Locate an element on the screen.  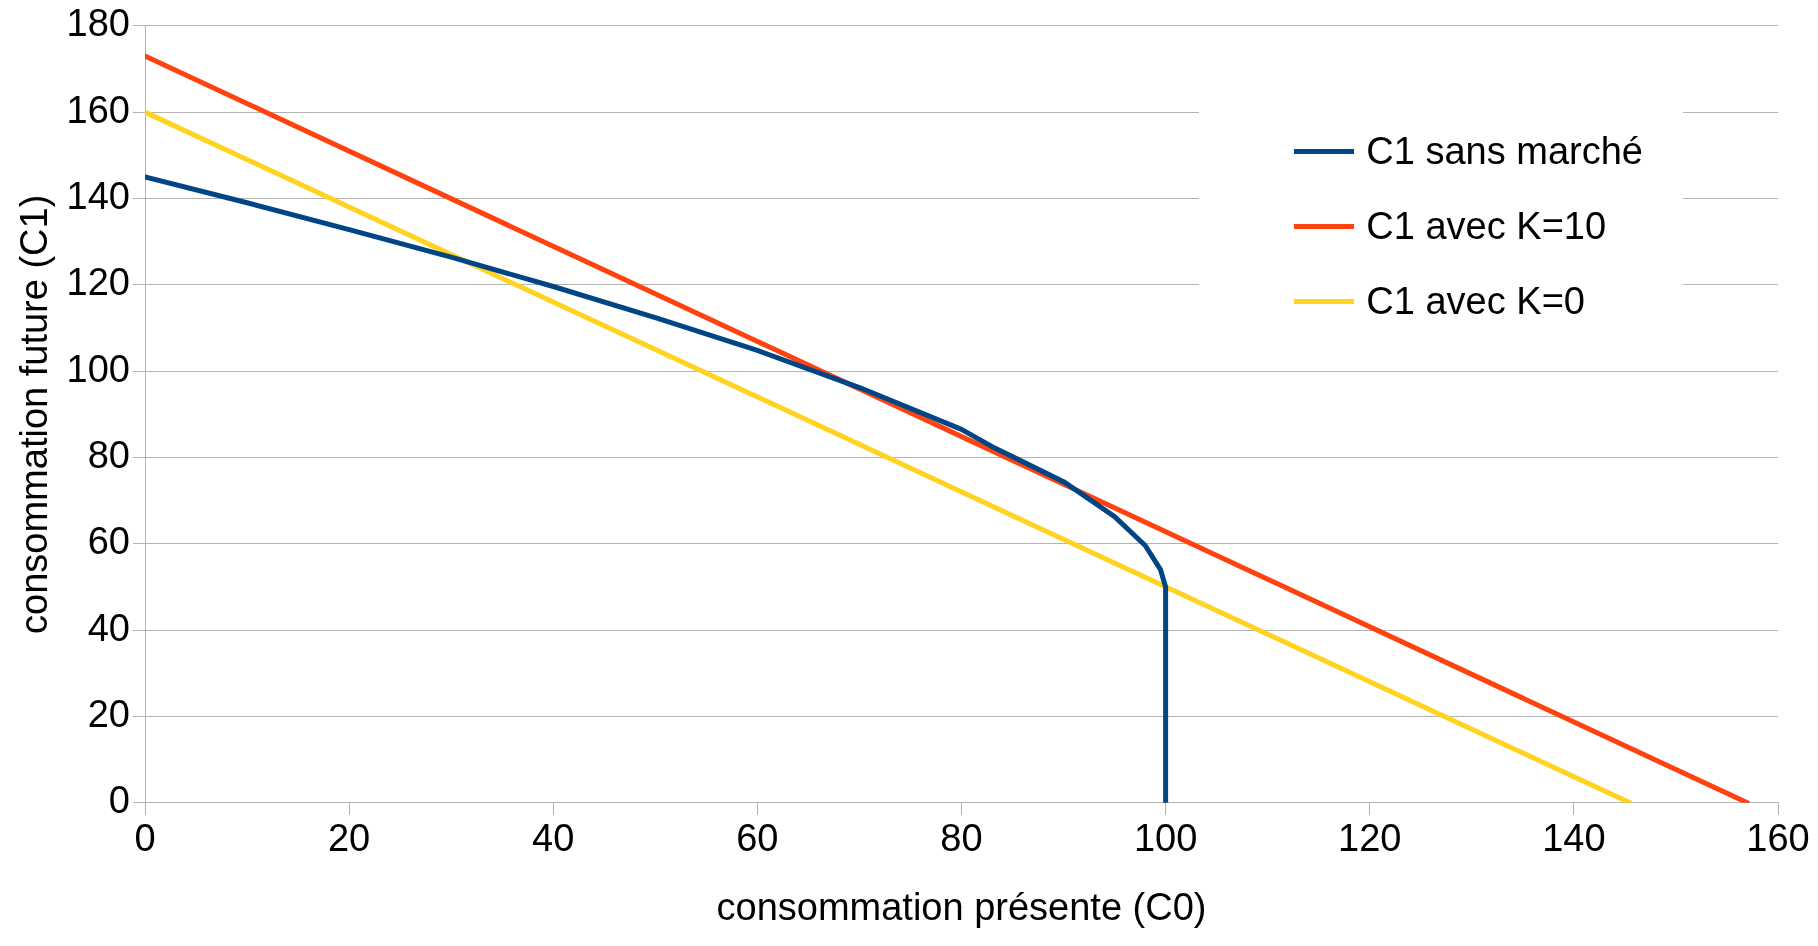
y-tick-label: 120 is located at coordinates (98, 282).